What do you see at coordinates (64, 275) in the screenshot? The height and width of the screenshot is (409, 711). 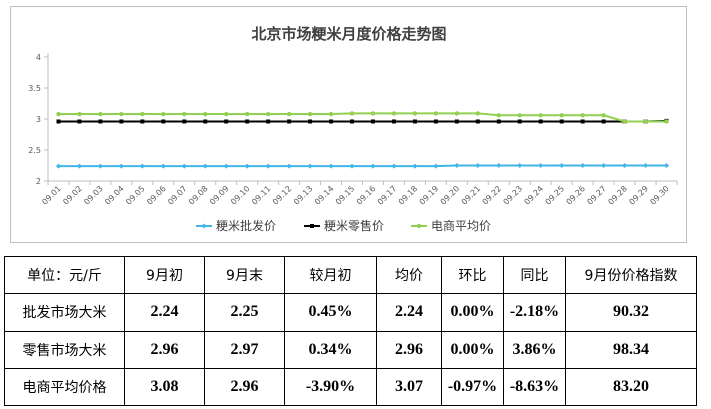 I see `header-cell-unit: 单位：元/斤` at bounding box center [64, 275].